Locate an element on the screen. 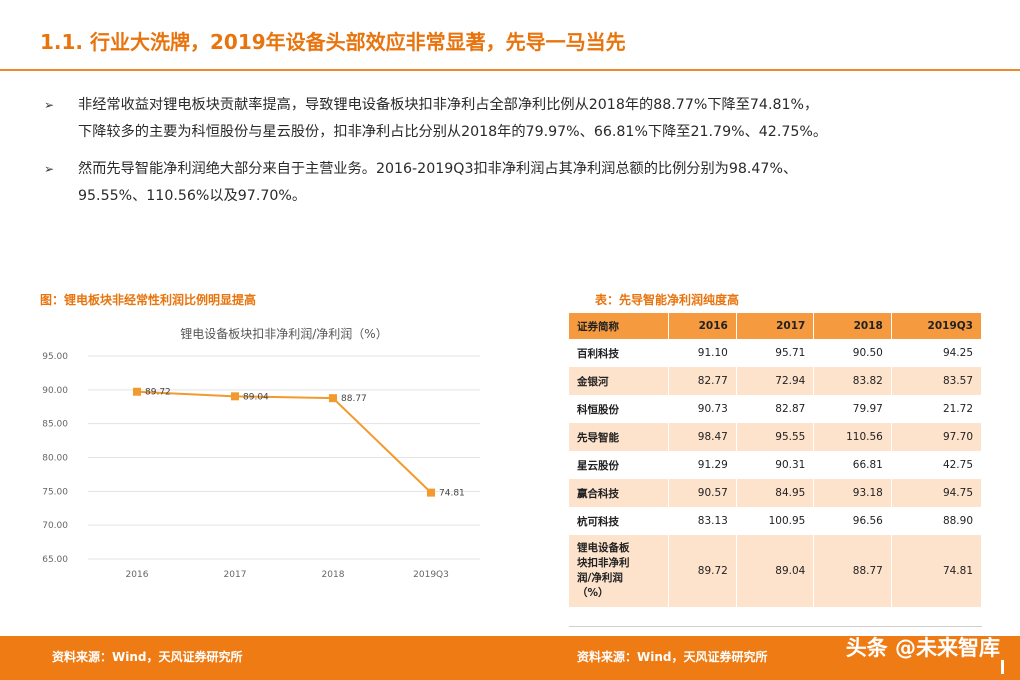 This screenshot has width=1020, height=680. table-header-cell: 2017 is located at coordinates (775, 326).